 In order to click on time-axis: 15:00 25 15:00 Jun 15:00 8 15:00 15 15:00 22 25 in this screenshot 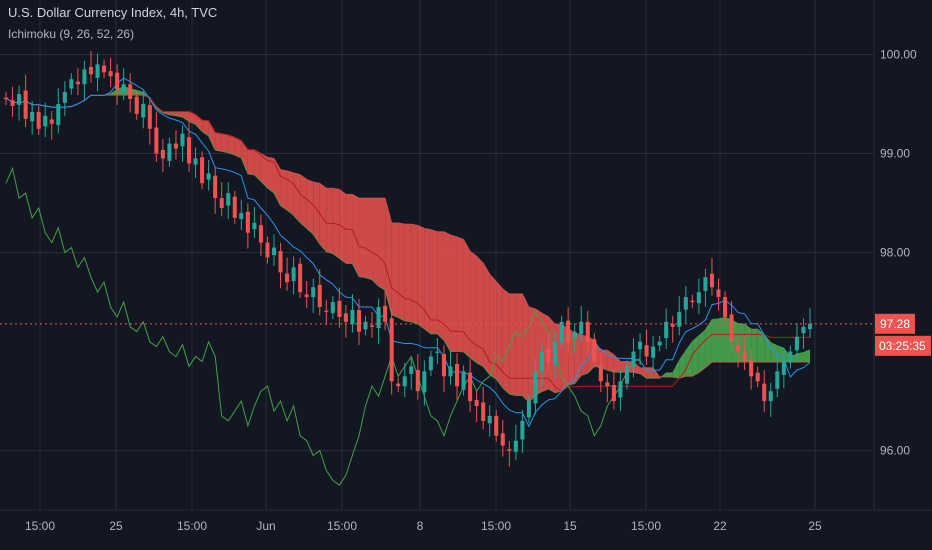, I will do `click(423, 526)`.